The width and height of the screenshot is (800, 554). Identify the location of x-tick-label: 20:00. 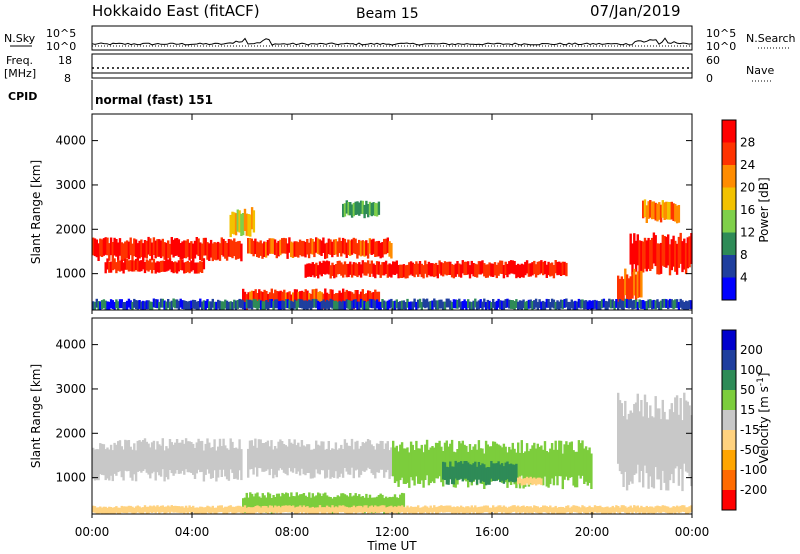
(592, 532).